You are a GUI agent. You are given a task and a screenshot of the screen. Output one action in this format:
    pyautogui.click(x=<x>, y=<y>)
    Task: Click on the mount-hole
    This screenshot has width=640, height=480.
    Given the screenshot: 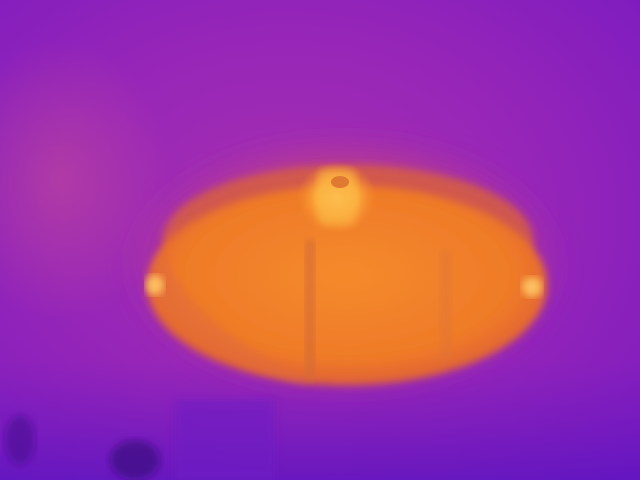 What is the action you would take?
    pyautogui.click(x=340, y=182)
    